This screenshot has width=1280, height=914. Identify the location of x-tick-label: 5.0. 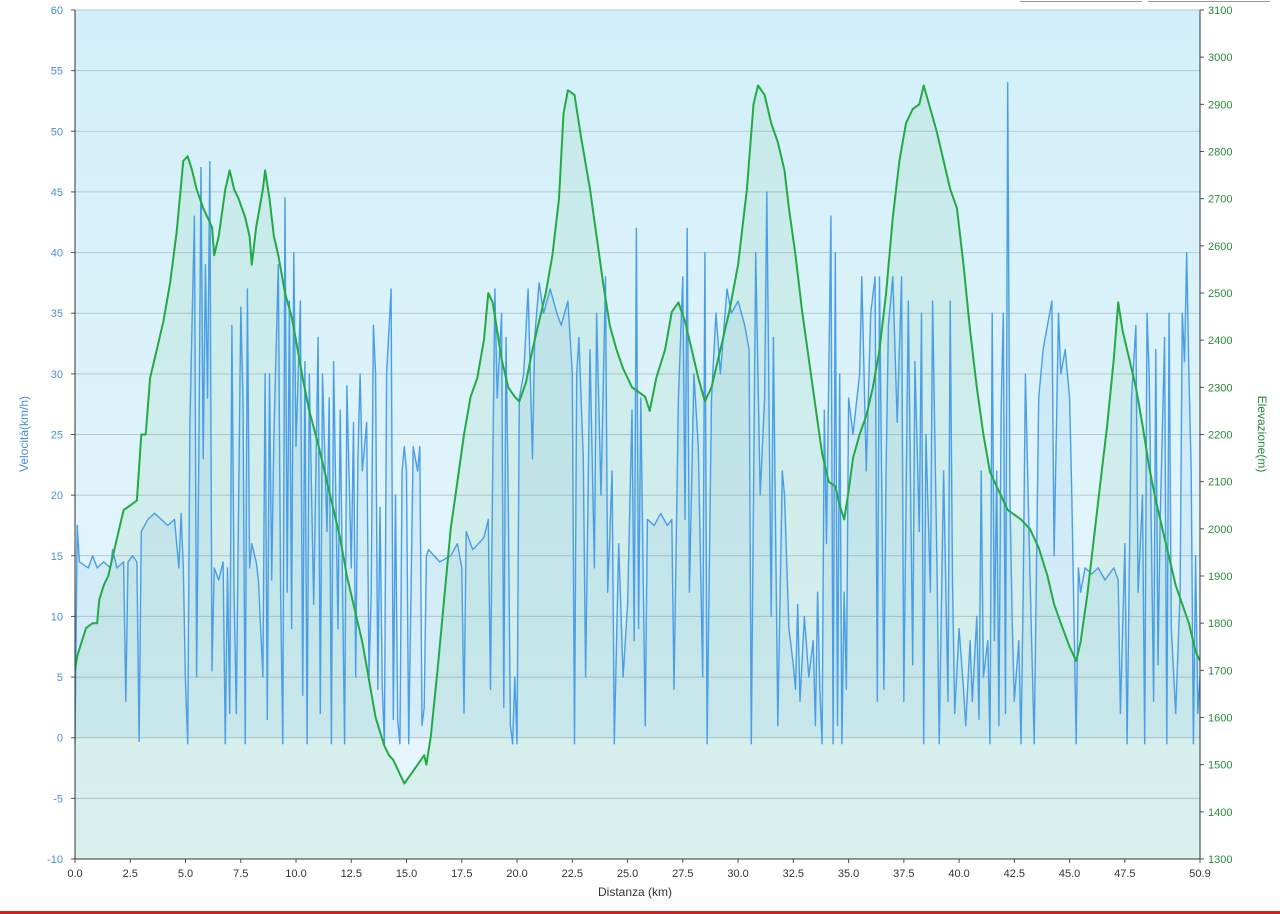
(185, 874).